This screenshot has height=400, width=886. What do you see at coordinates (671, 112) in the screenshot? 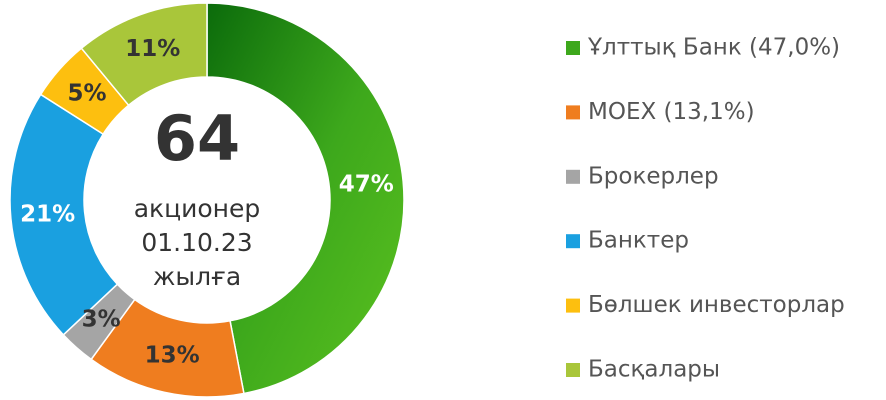
I see `legend-label: MOEX (13,1%)` at bounding box center [671, 112].